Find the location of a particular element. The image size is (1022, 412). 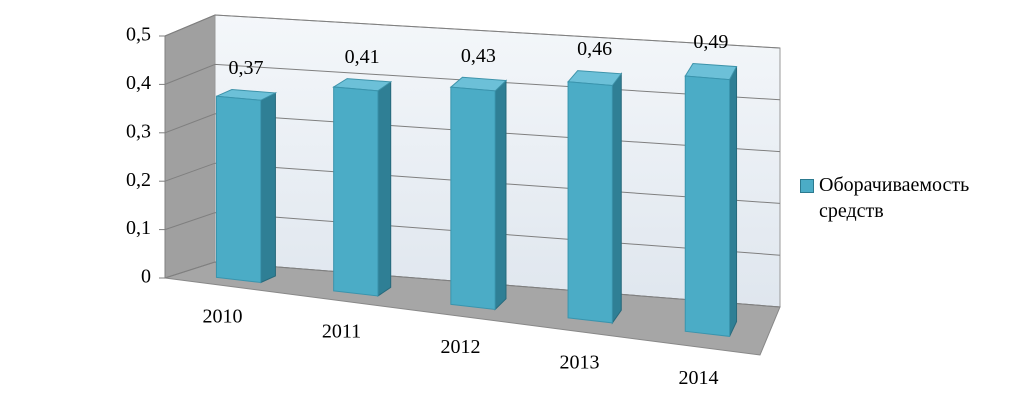

grid-line is located at coordinates (472, 31).